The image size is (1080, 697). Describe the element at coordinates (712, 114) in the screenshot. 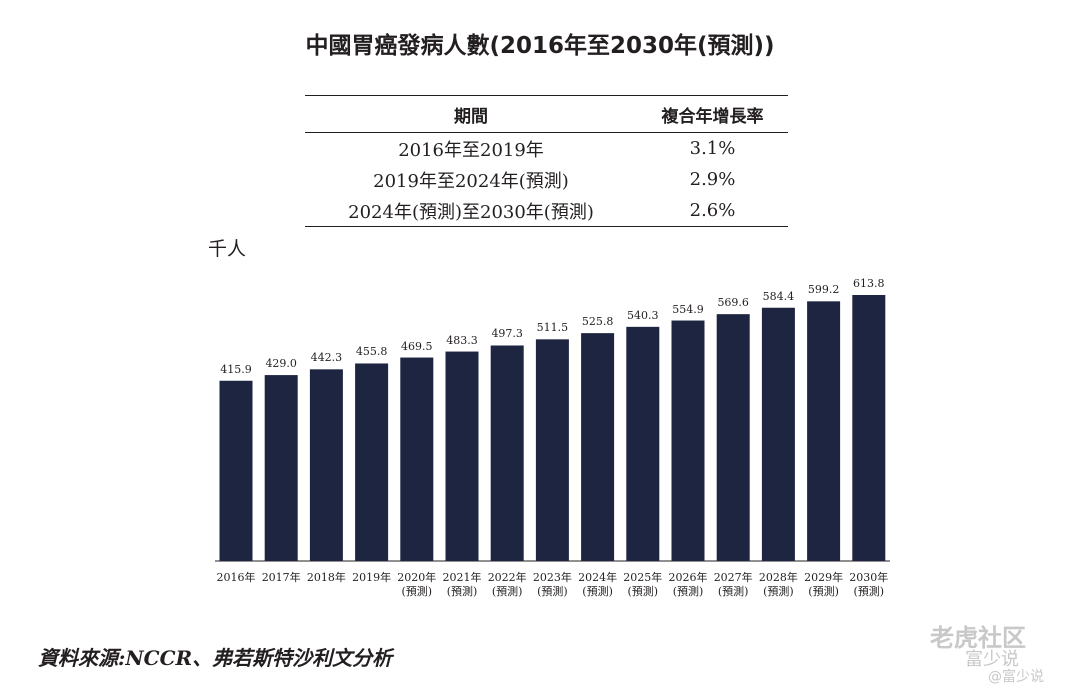

I see `table-header: 複合年增長率` at that location.